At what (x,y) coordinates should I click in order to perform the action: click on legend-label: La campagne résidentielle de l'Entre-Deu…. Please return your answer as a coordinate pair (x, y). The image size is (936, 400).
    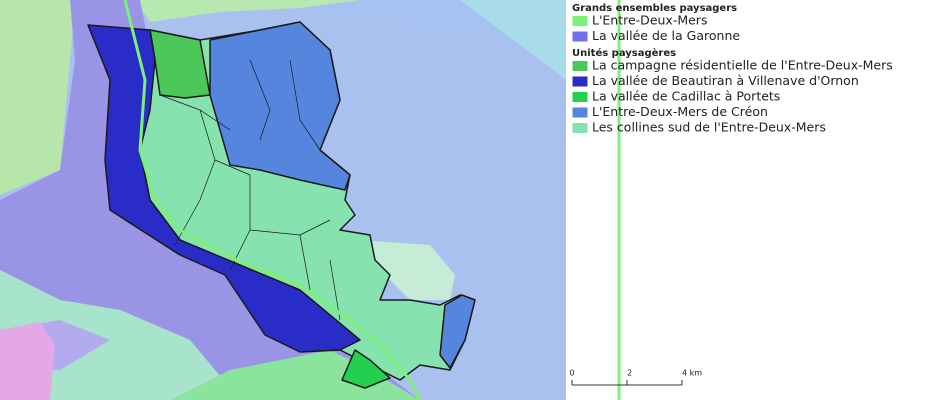
    Looking at the image, I should click on (742, 65).